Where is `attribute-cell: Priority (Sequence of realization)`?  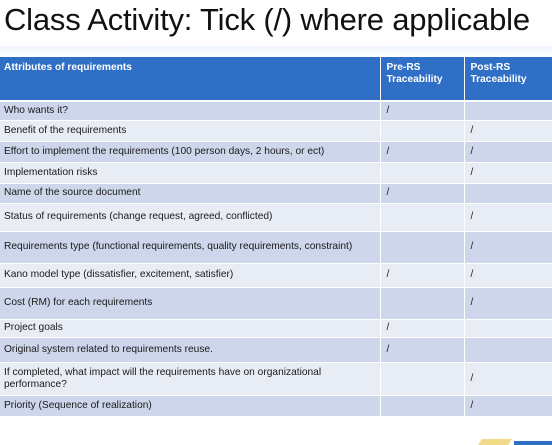
attribute-cell: Priority (Sequence of realization) is located at coordinates (190, 406).